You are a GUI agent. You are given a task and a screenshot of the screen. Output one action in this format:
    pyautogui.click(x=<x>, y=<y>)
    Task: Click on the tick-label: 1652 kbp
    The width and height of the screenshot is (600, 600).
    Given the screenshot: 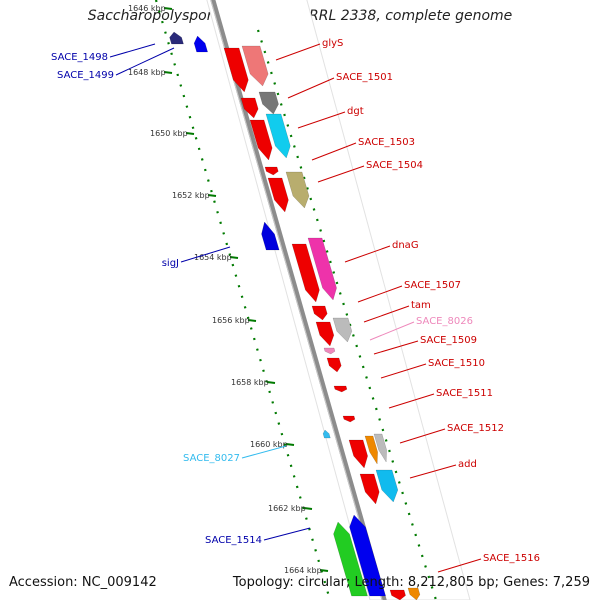 What is the action you would take?
    pyautogui.click(x=191, y=195)
    